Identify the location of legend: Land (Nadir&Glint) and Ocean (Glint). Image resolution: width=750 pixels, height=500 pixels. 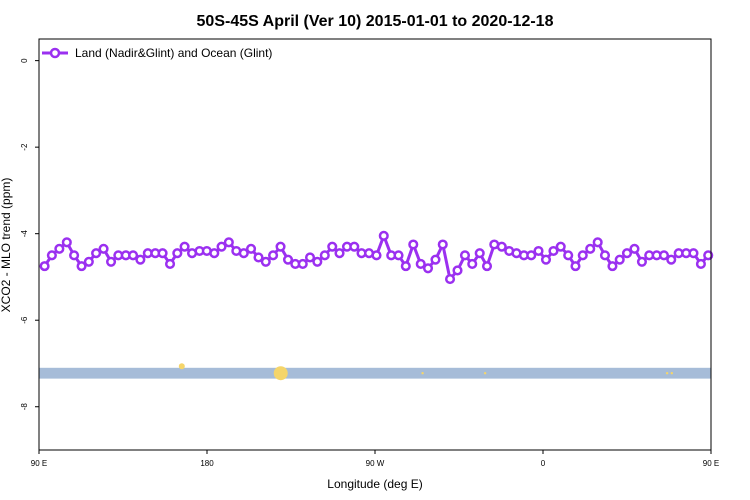
(157, 53).